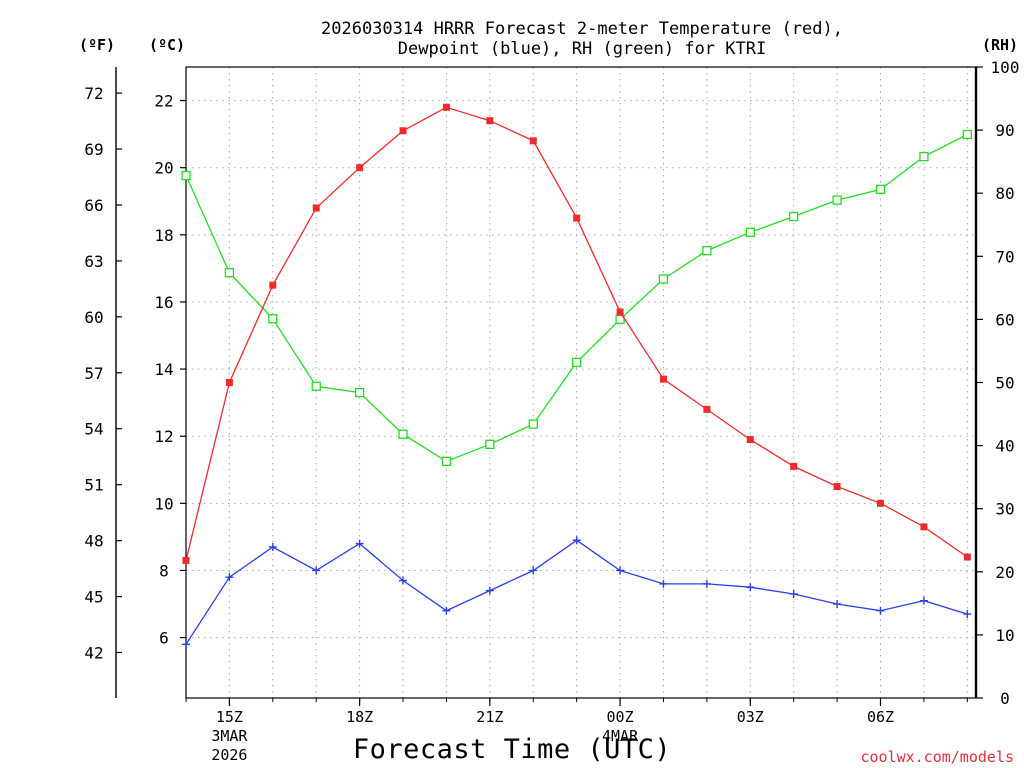 The image size is (1024, 768). Describe the element at coordinates (93, 653) in the screenshot. I see `fahrenheit-tick-label: 42` at that location.